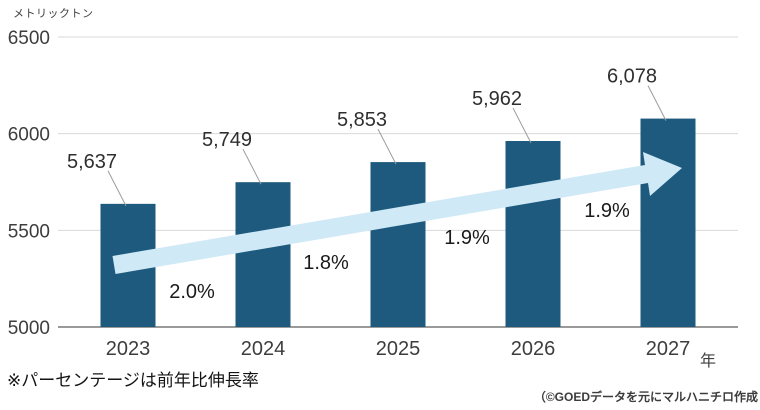  What do you see at coordinates (497, 99) in the screenshot?
I see `bar-value-label: 5,962` at bounding box center [497, 99].